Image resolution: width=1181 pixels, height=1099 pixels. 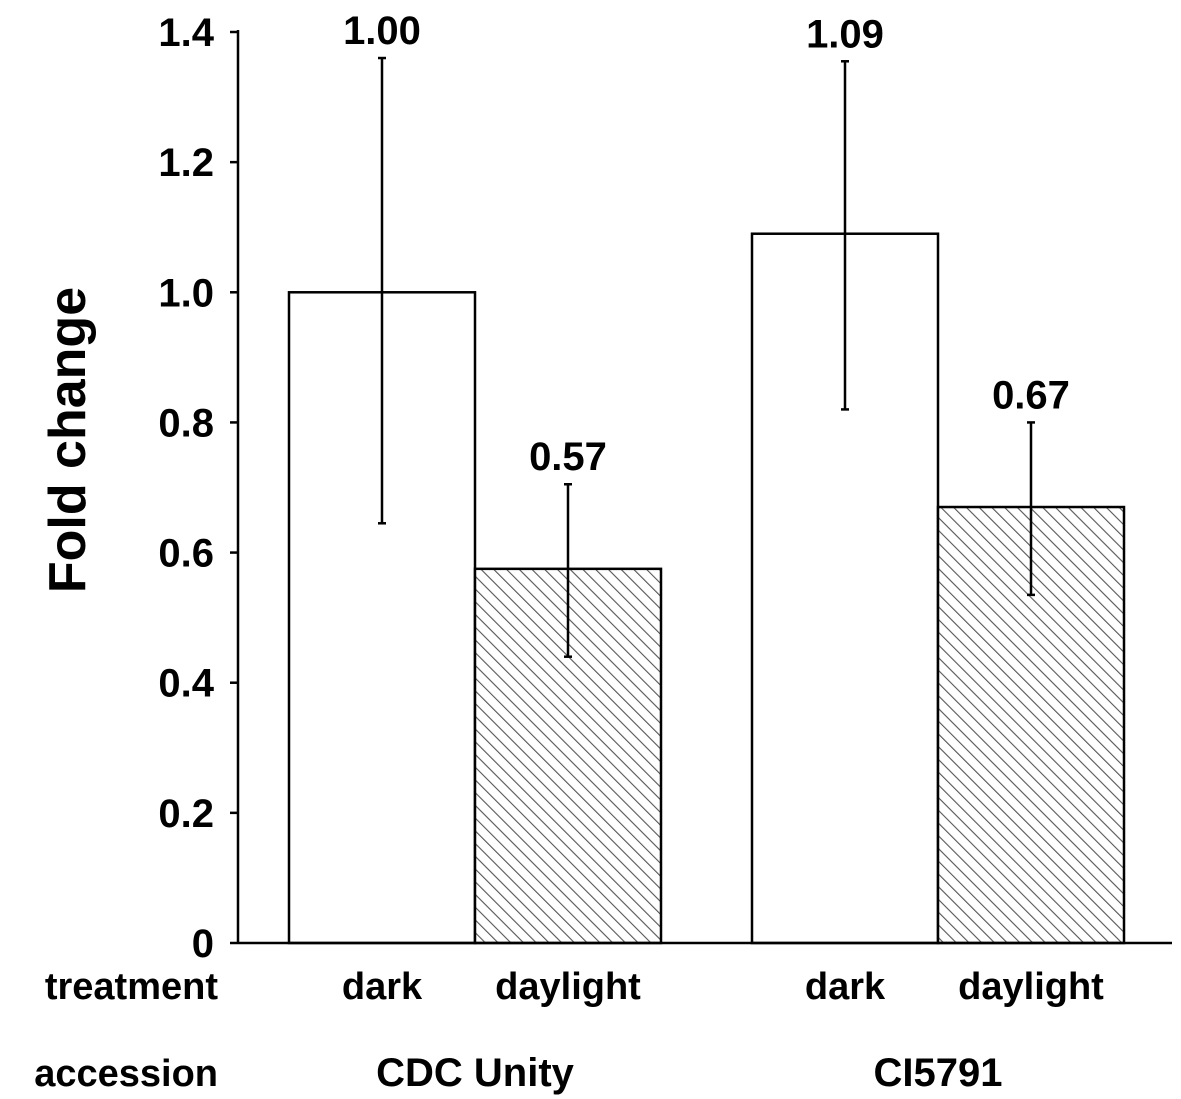 What do you see at coordinates (568, 457) in the screenshot?
I see `data-value-label: 0.57` at bounding box center [568, 457].